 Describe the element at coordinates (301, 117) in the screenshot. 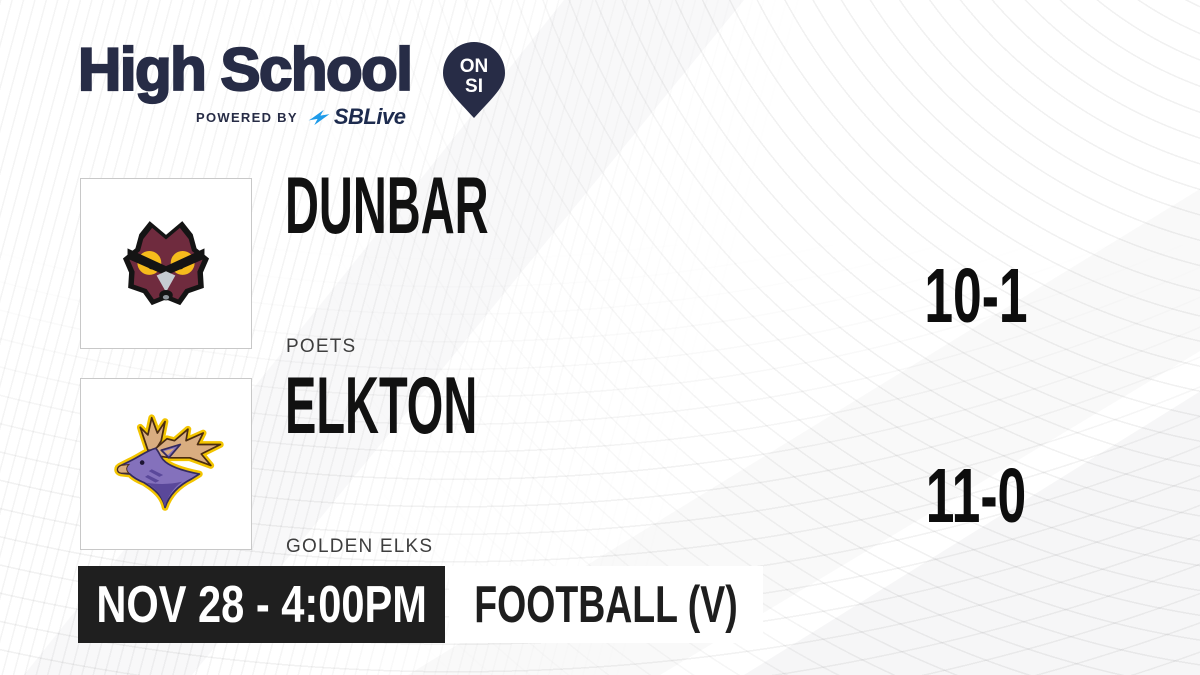

I see `powered-by-row: POWERED BY SBLive` at that location.